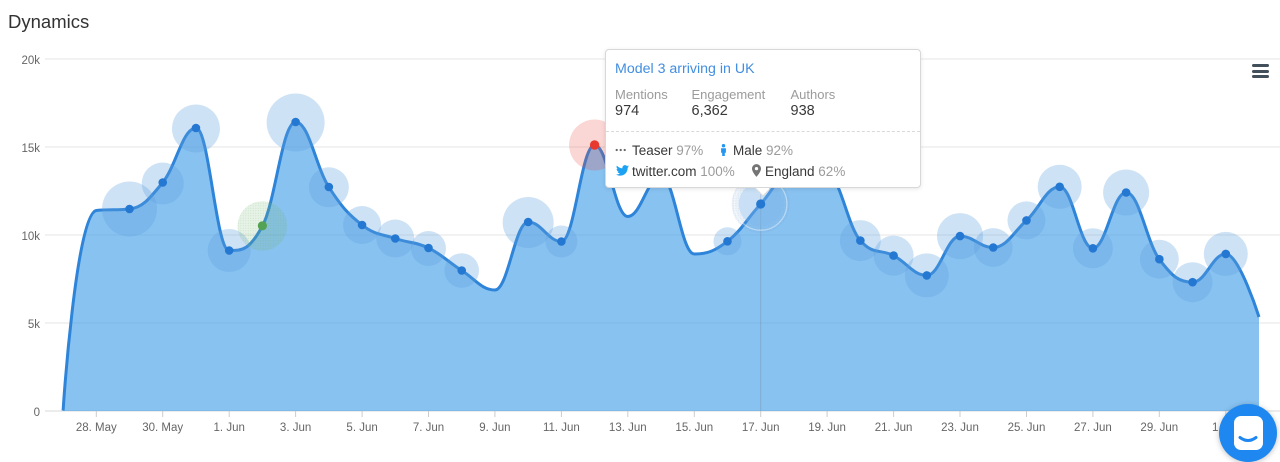 This screenshot has height=462, width=1280. Describe the element at coordinates (96, 428) in the screenshot. I see `svg-text: 28. May` at that location.